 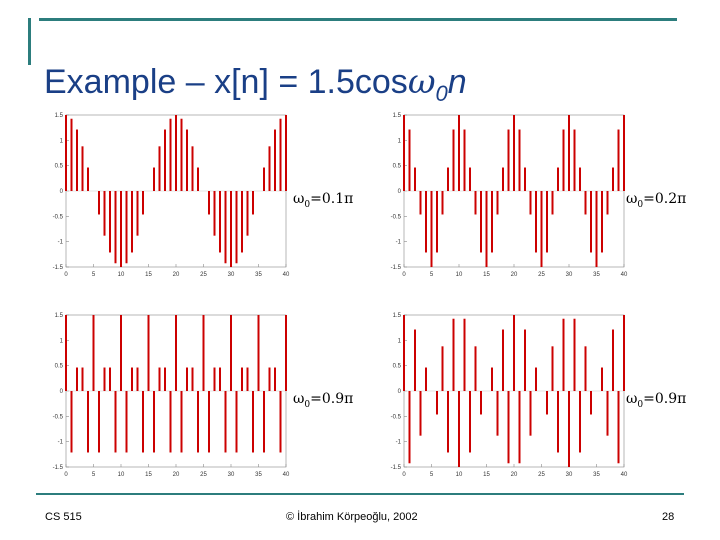 I want to click on footer-course: CS 515, so click(x=63, y=517).